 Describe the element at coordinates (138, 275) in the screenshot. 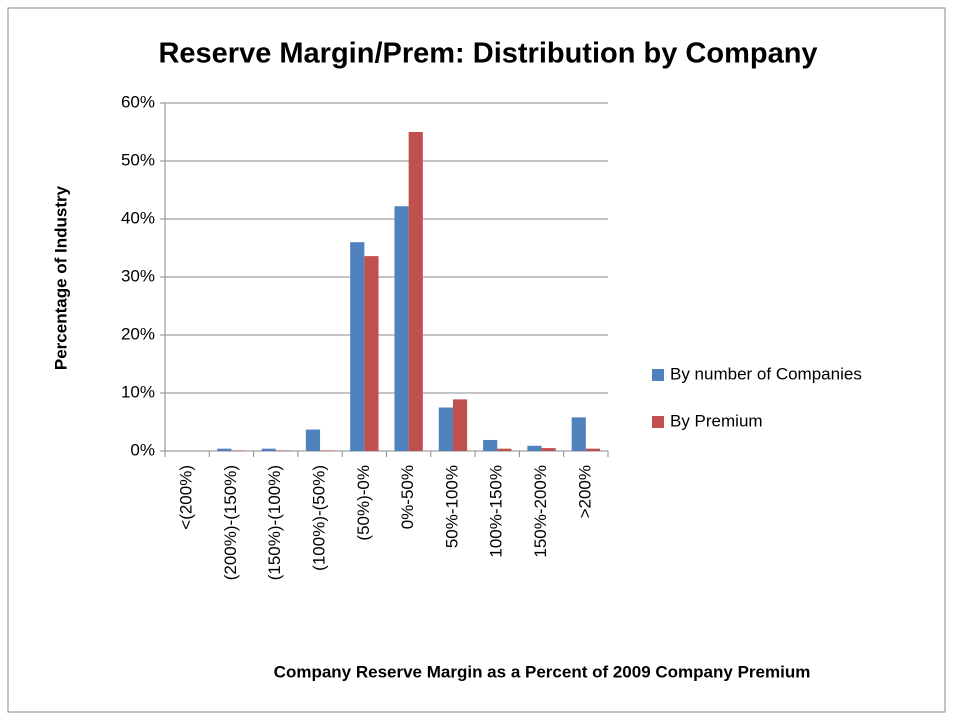

I see `y-tick-label: 30%` at that location.